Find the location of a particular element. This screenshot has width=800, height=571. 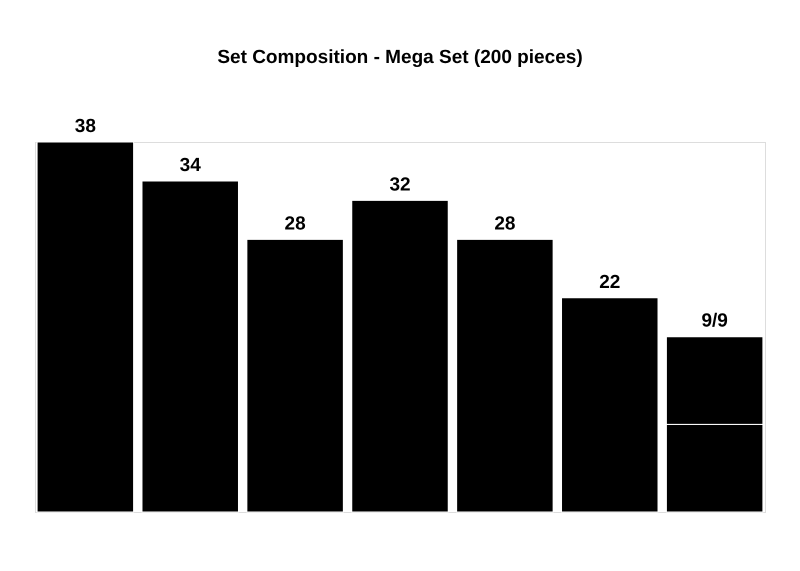

data-label: 9/9 is located at coordinates (714, 321).